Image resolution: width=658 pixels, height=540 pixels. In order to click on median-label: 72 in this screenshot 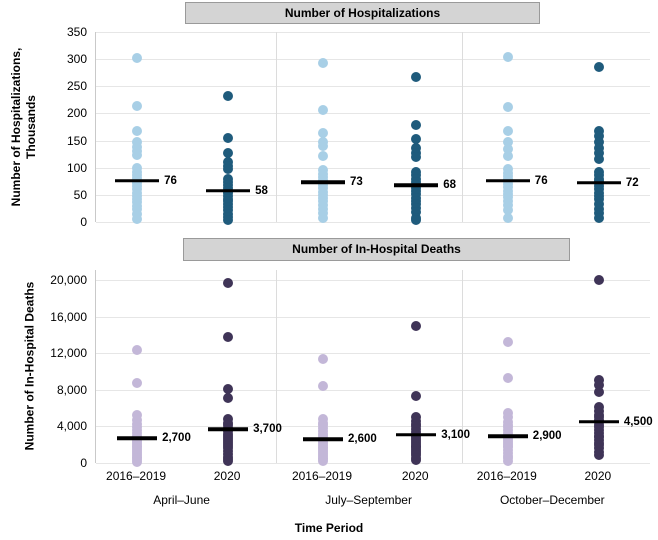, I will do `click(632, 182)`.